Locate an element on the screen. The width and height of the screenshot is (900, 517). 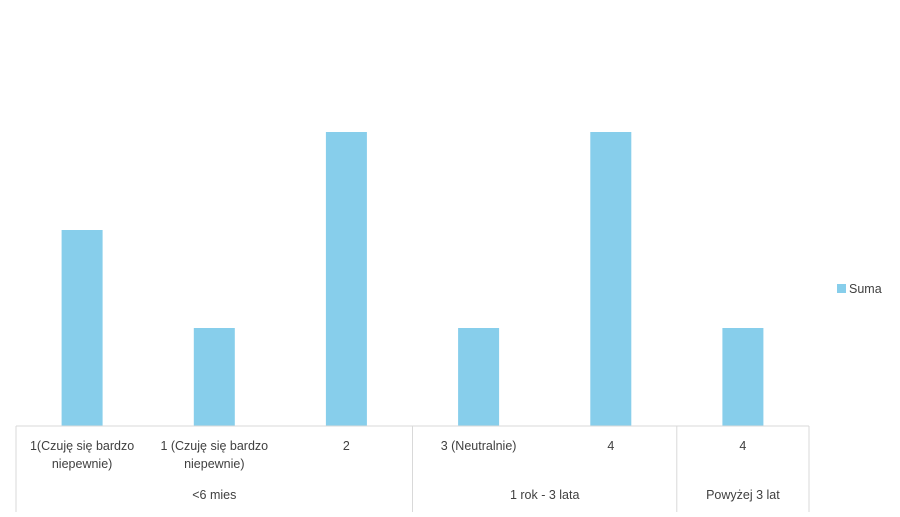
group-label-3: Powyżej 3 lat is located at coordinates (743, 495).